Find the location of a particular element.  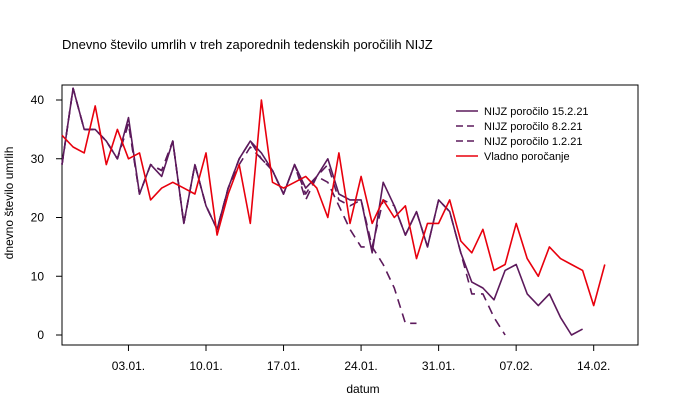

x-axis-label: datum is located at coordinates (362, 389).